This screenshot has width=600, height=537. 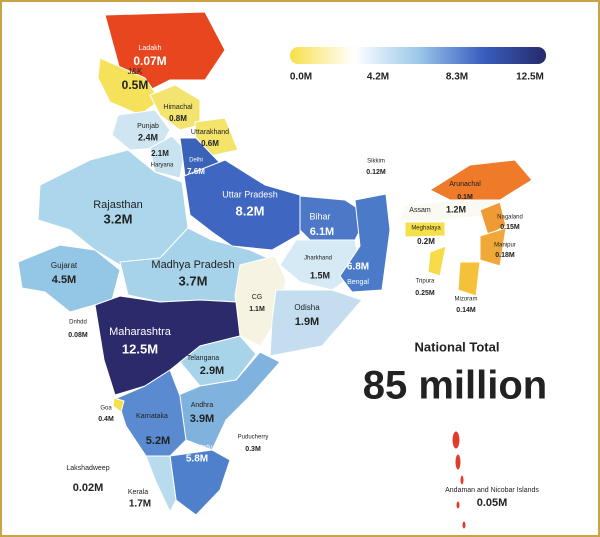 What do you see at coordinates (78, 323) in the screenshot?
I see `region-name: Dnhdd` at bounding box center [78, 323].